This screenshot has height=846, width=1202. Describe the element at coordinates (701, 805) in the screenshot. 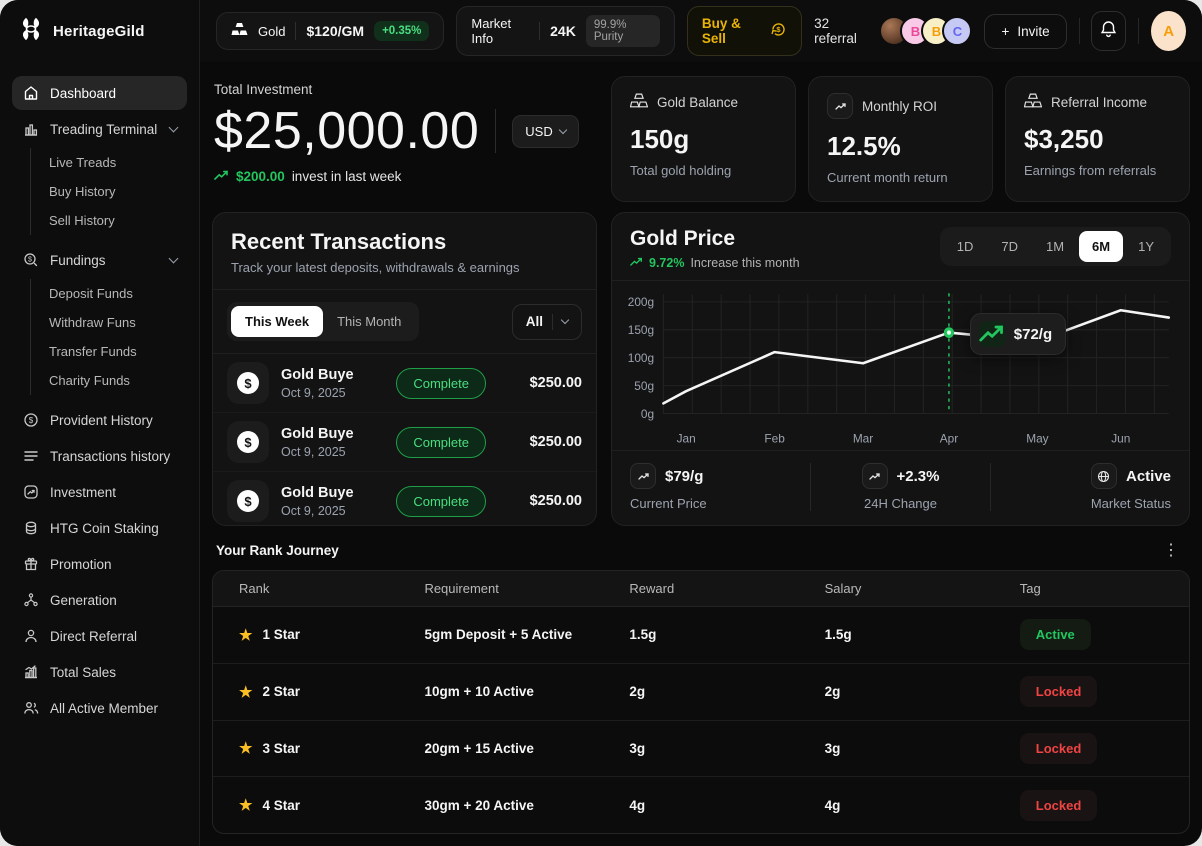

I see `table-row: ★ 4 Star 30gm + 20 Active 4g 4g Locked` at that location.